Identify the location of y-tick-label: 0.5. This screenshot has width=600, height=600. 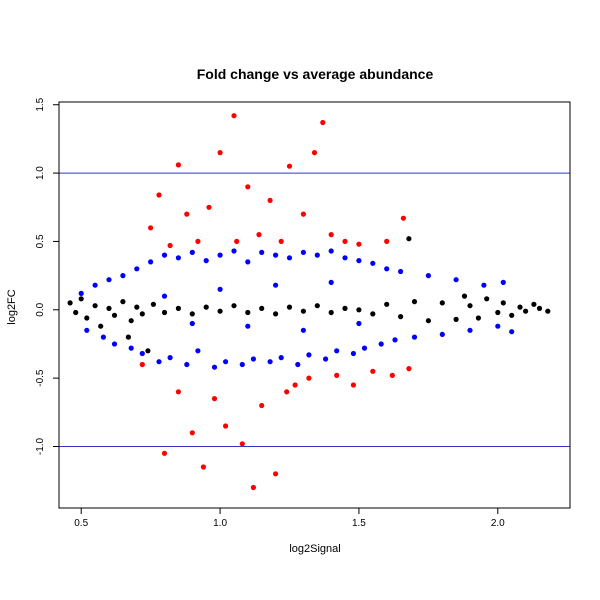
(40, 241).